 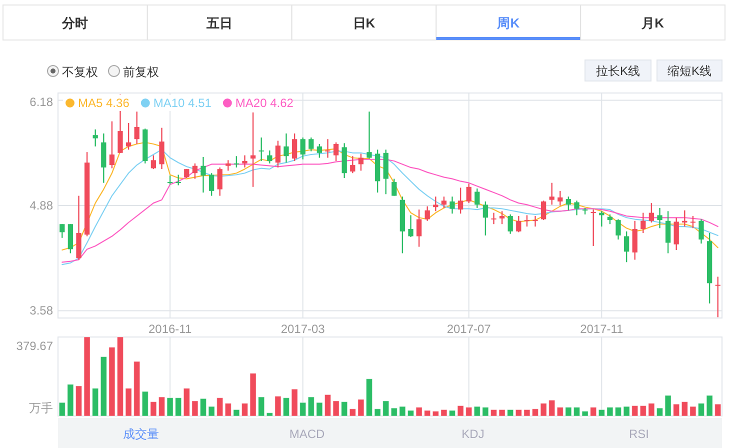 What do you see at coordinates (182, 103) in the screenshot?
I see `legend-label: MA10 4.51` at bounding box center [182, 103].